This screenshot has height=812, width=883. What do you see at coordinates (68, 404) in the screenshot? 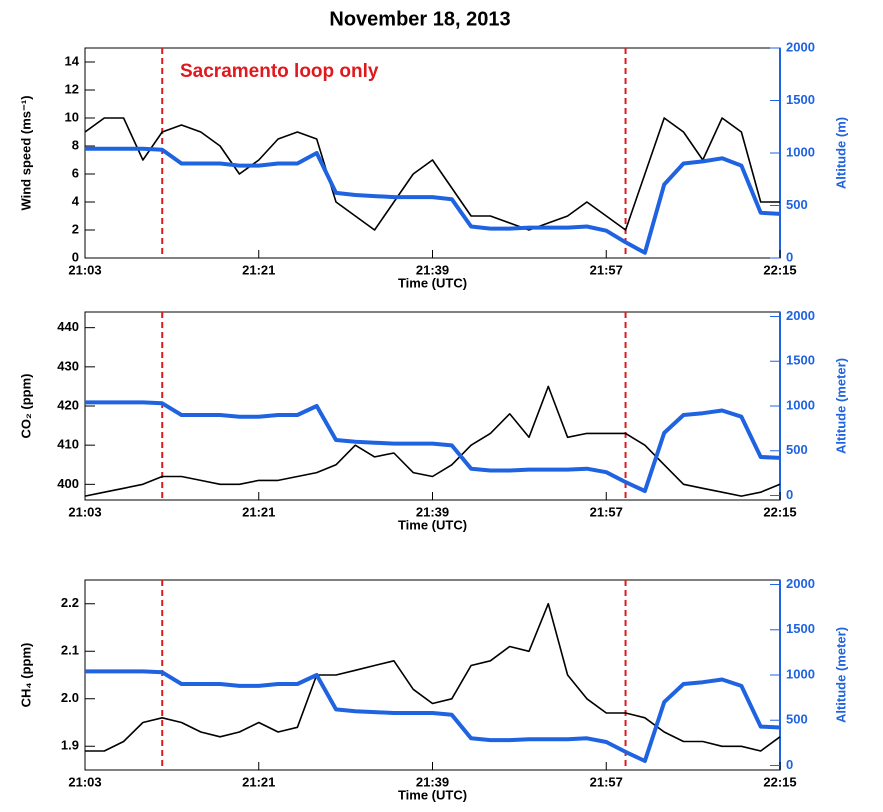
I see `y-tick-label: 420` at bounding box center [68, 404].